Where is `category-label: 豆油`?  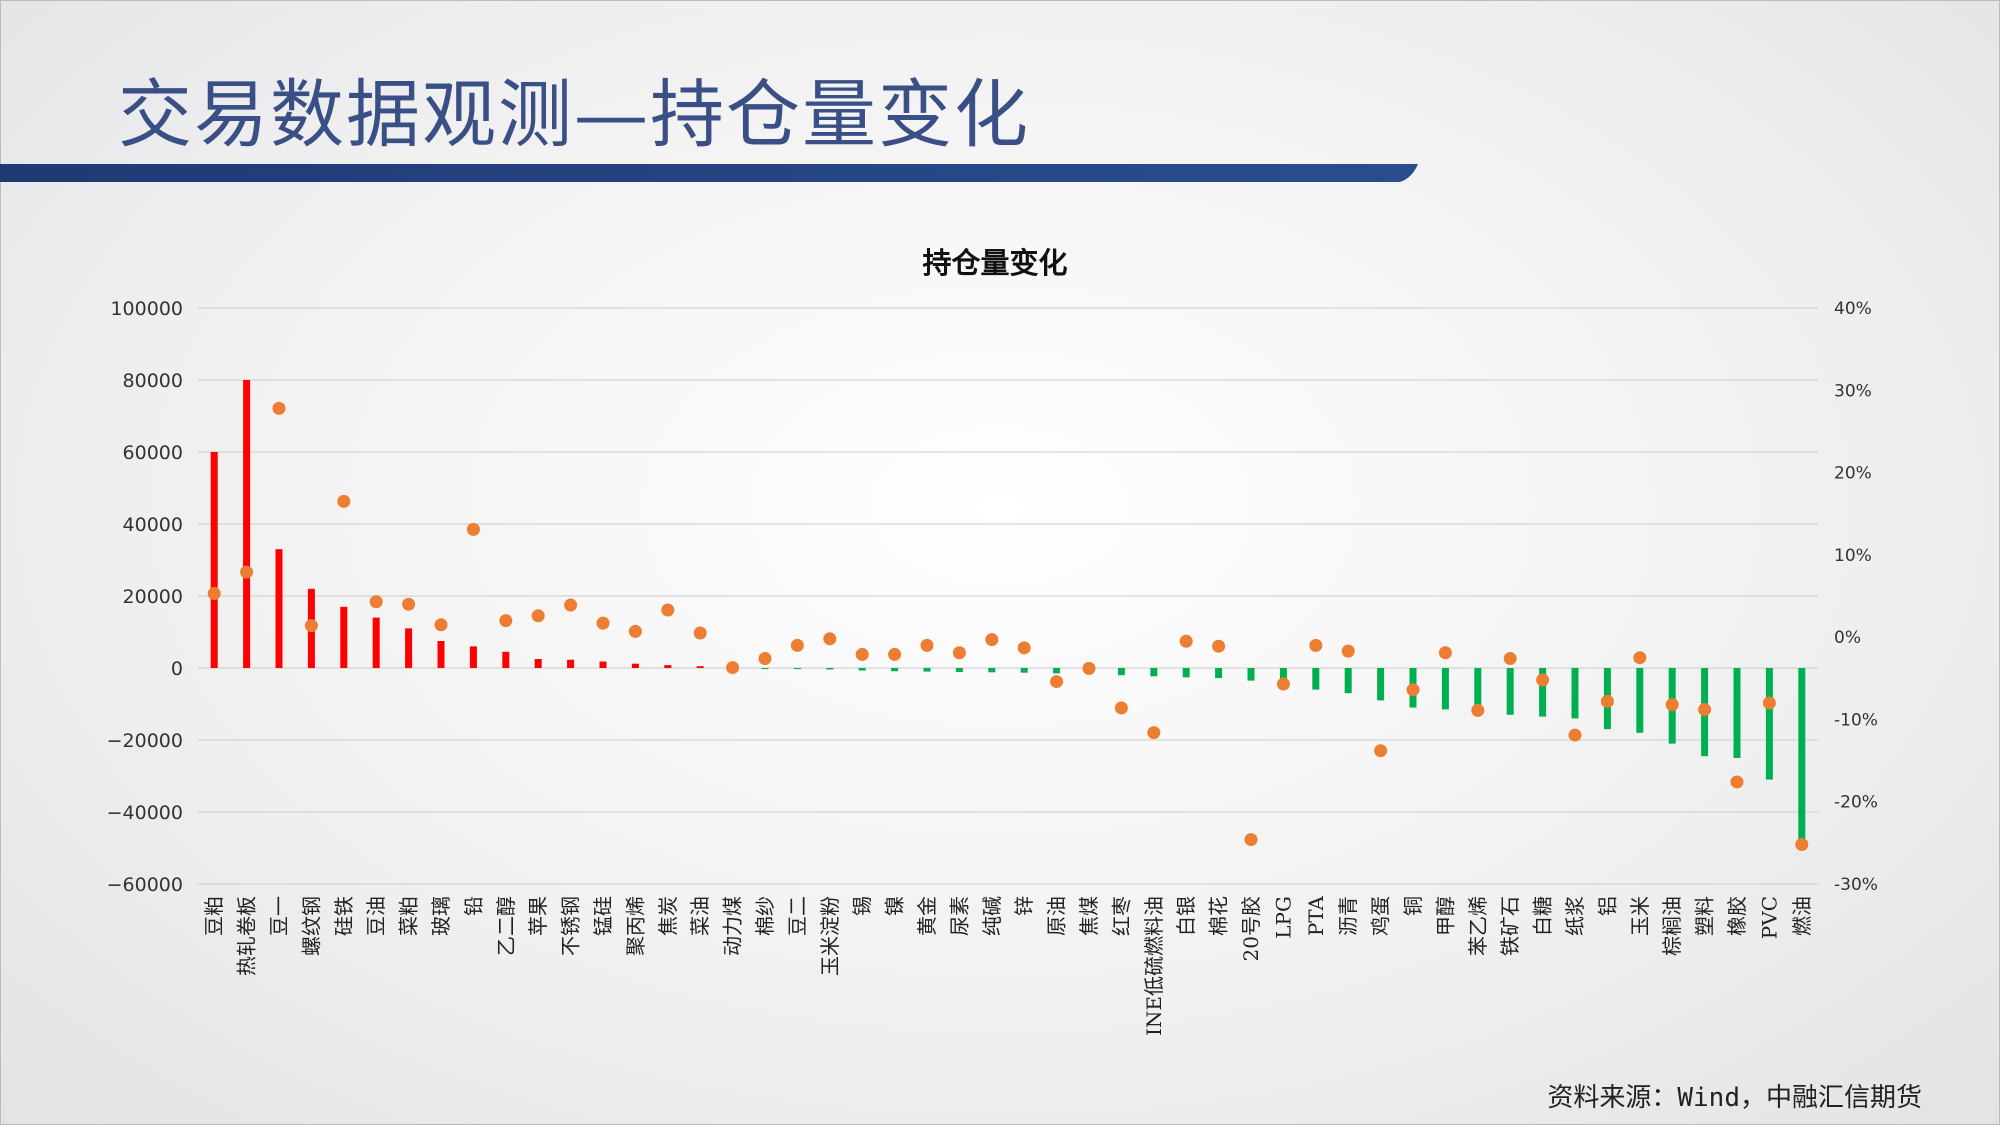 category-label: 豆油 is located at coordinates (376, 916).